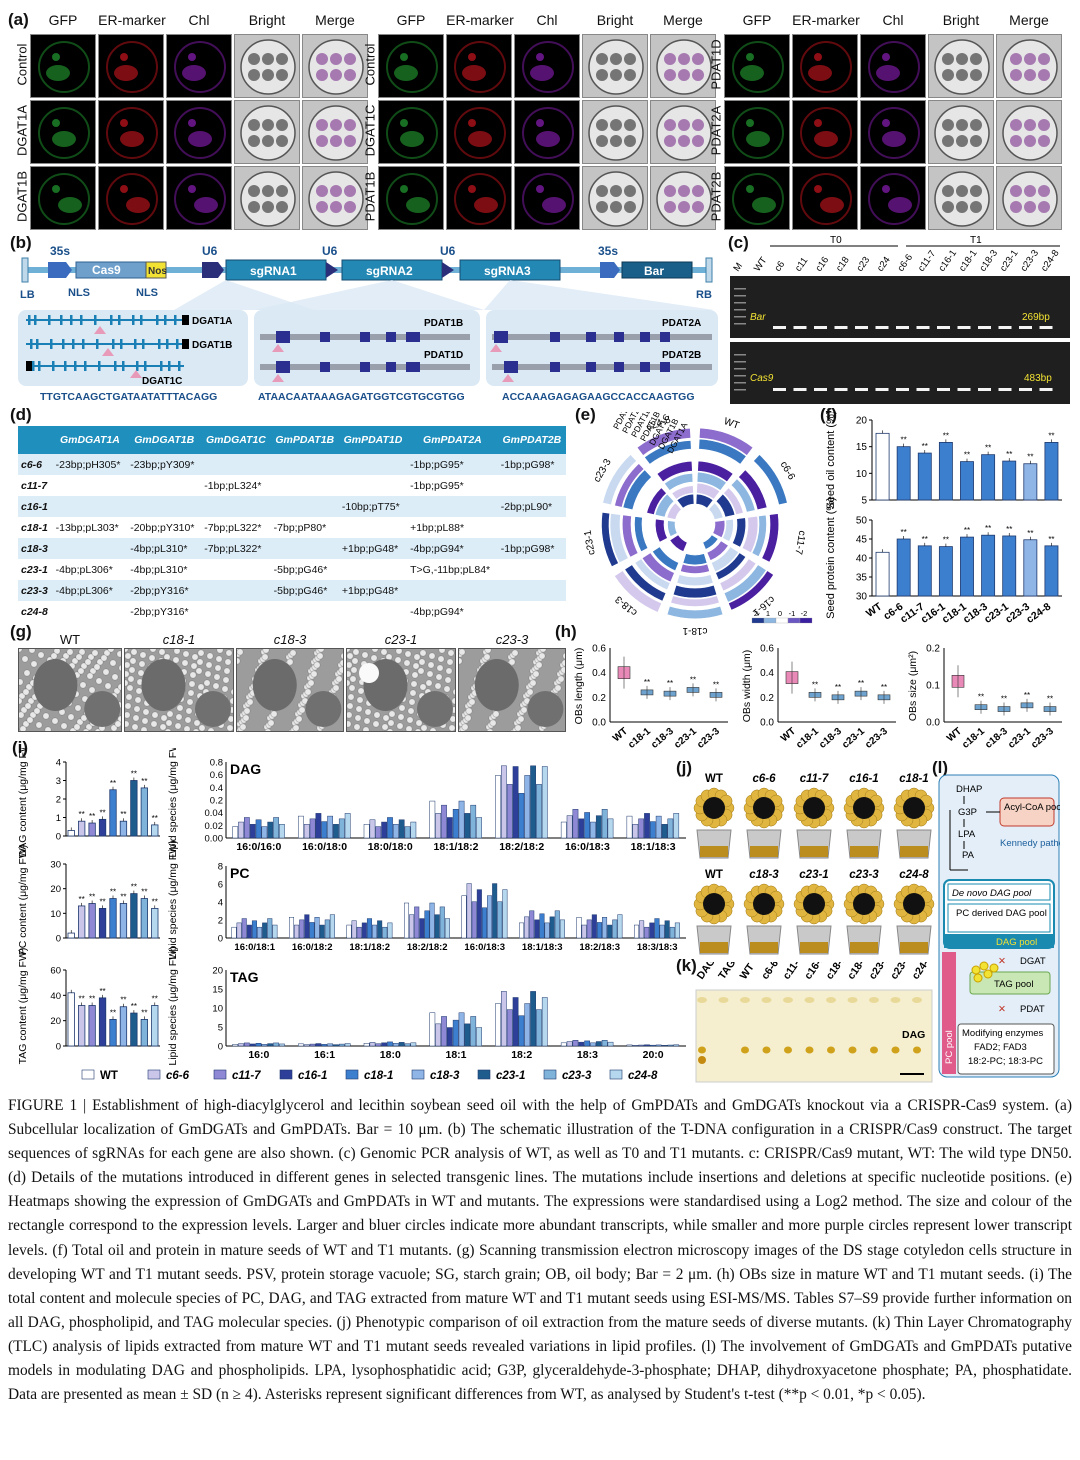  I want to click on table-cell: -2bp;pY316*, so click(164, 590).